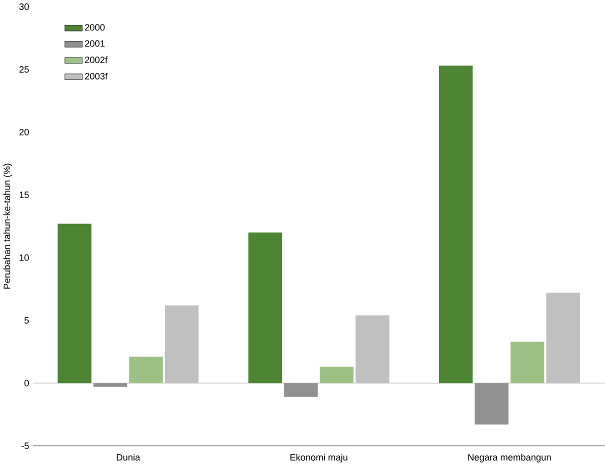 The width and height of the screenshot is (605, 466). What do you see at coordinates (26, 383) in the screenshot?
I see `y-tick-label: 0` at bounding box center [26, 383].